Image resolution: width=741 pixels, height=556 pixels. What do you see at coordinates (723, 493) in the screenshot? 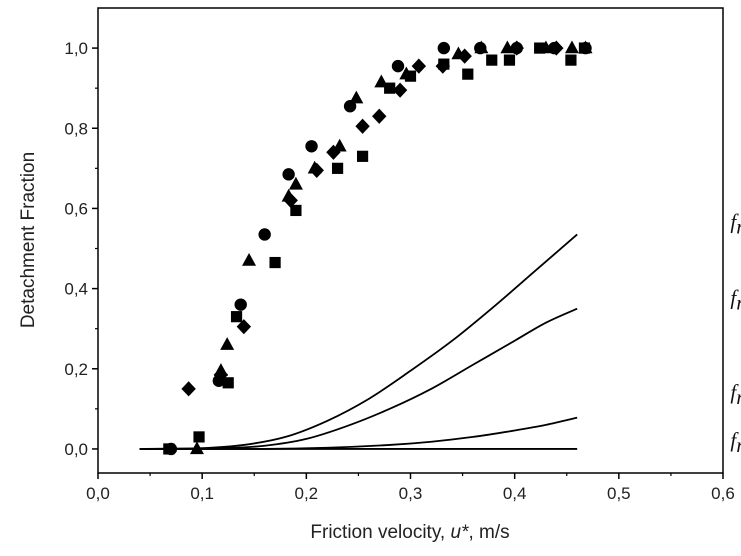
I see `x-tick-label: 0,6` at bounding box center [723, 493].